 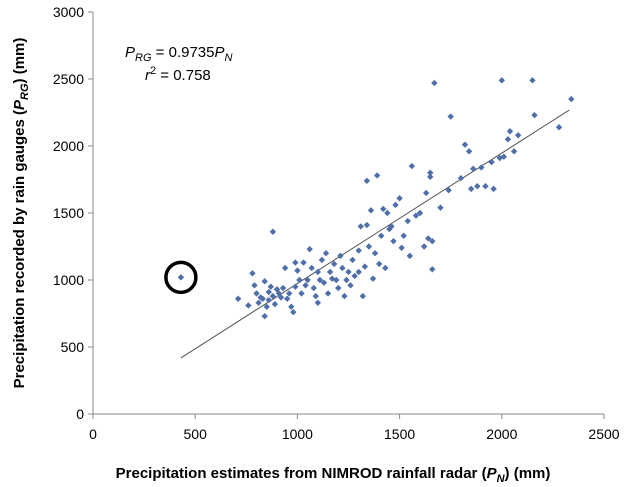 I want to click on x-tick-label: 2500, so click(x=603, y=434).